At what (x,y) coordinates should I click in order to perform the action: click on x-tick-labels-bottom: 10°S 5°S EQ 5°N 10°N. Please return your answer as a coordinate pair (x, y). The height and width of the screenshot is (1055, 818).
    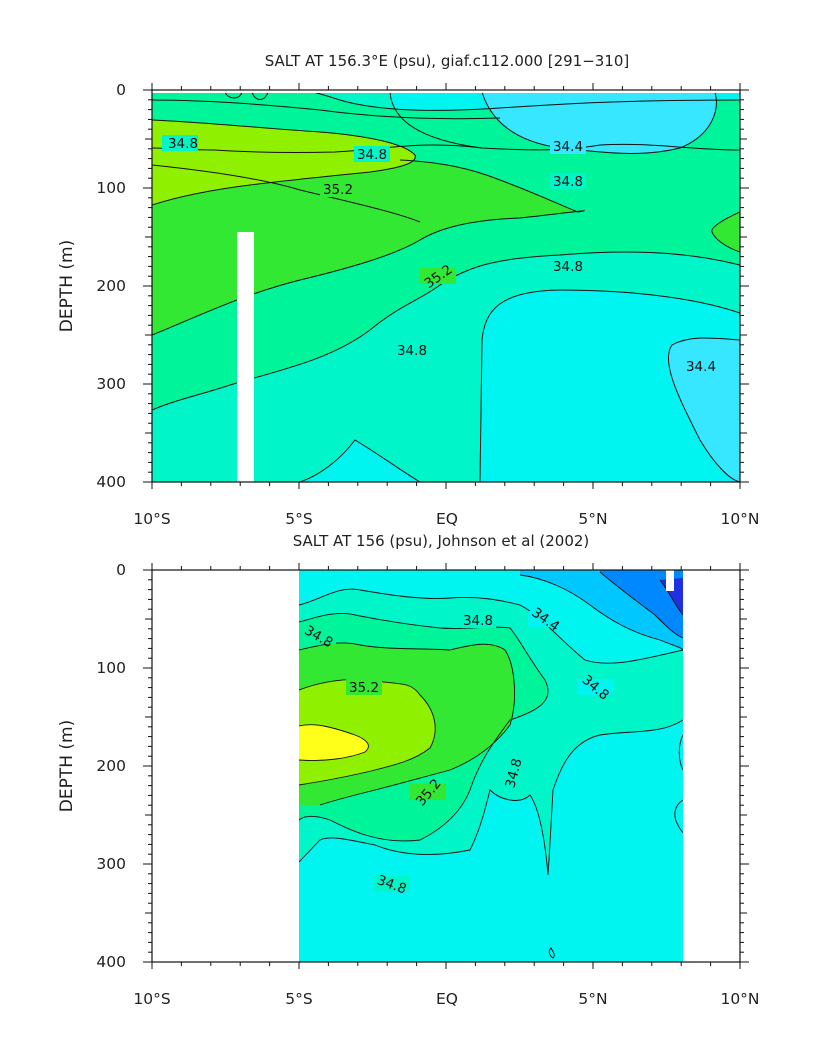
    Looking at the image, I should click on (446, 999).